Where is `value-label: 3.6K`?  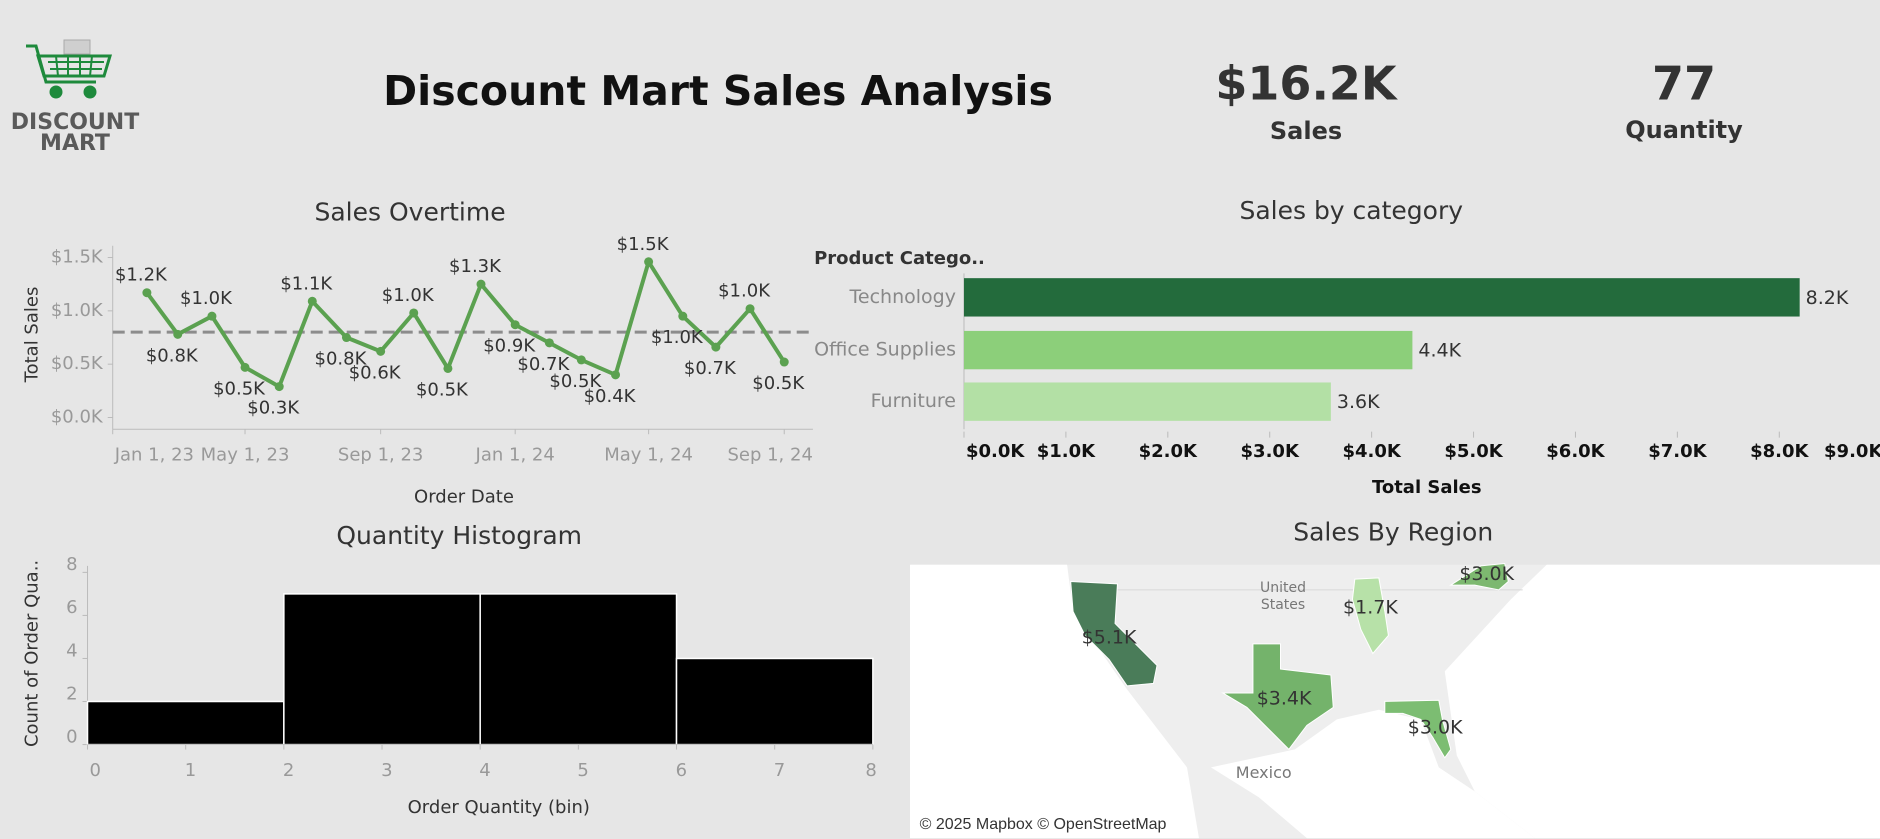 value-label: 3.6K is located at coordinates (1358, 402).